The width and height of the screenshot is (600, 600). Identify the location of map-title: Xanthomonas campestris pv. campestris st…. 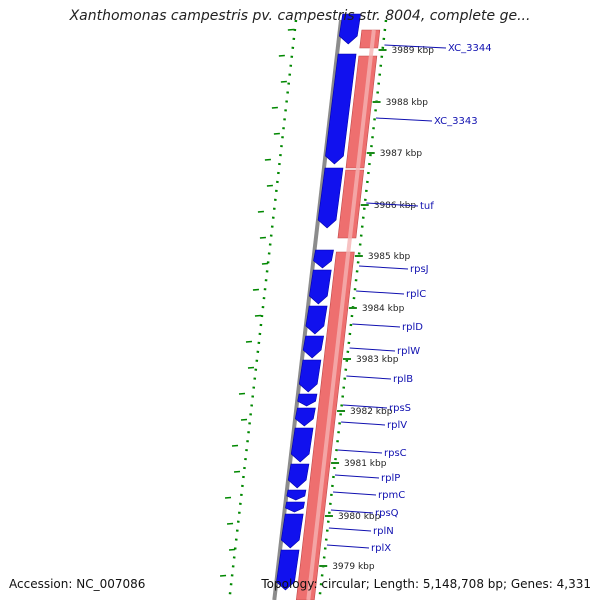
(300, 16).